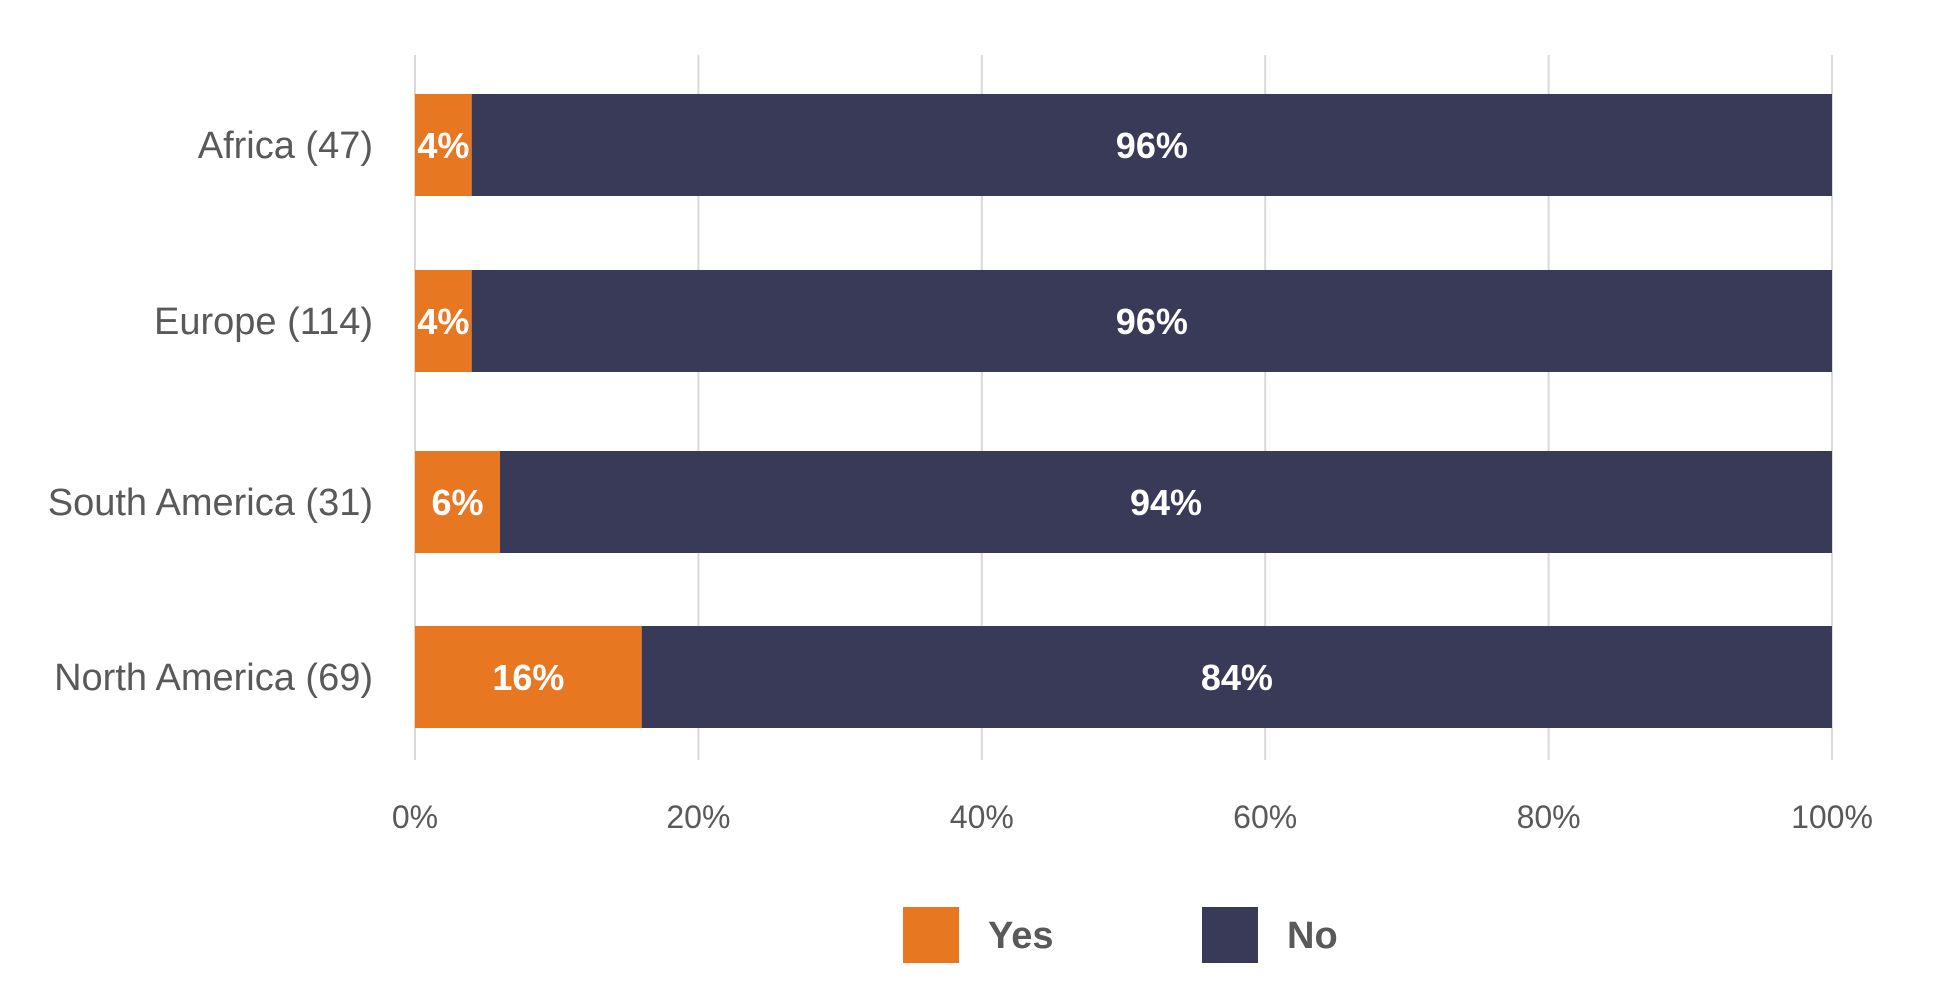 The height and width of the screenshot is (1008, 1934). I want to click on category-label: South America (31), so click(210, 503).